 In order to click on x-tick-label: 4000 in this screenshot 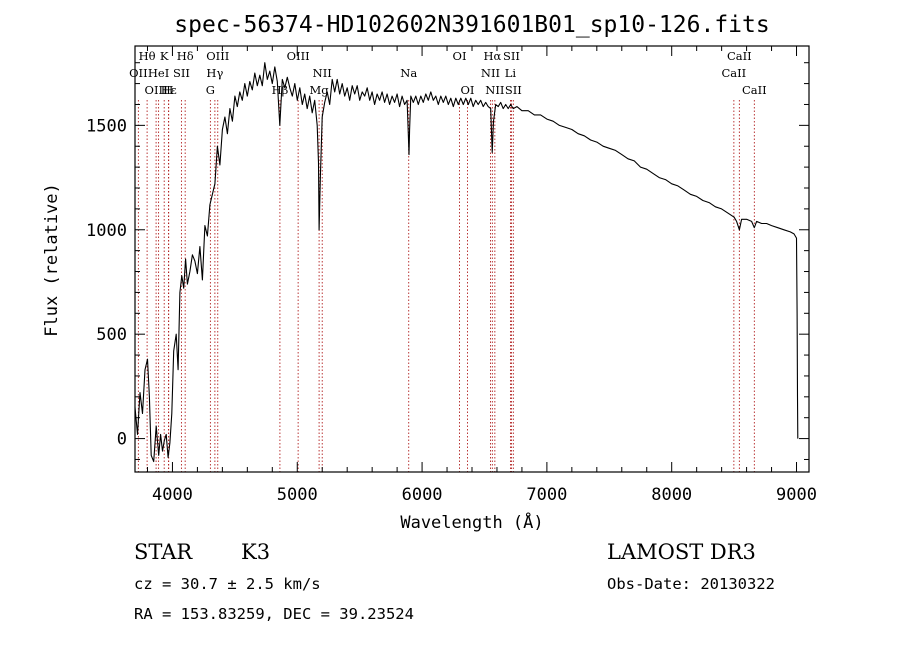, I will do `click(172, 495)`.